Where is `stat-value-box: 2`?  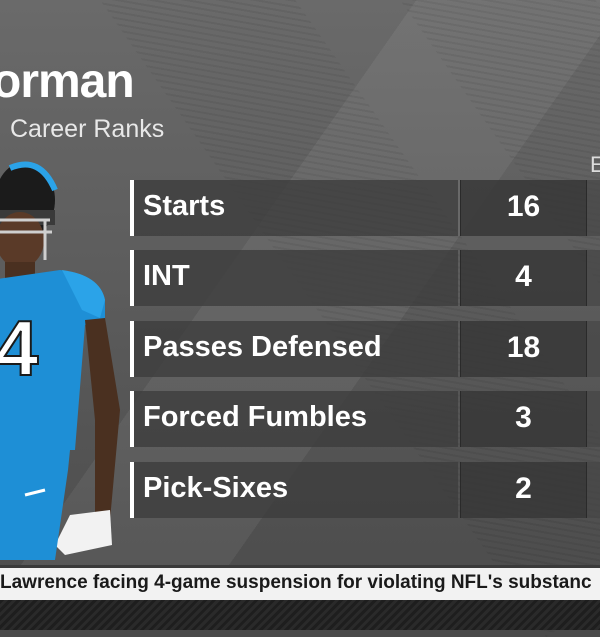 stat-value-box: 2 is located at coordinates (523, 490).